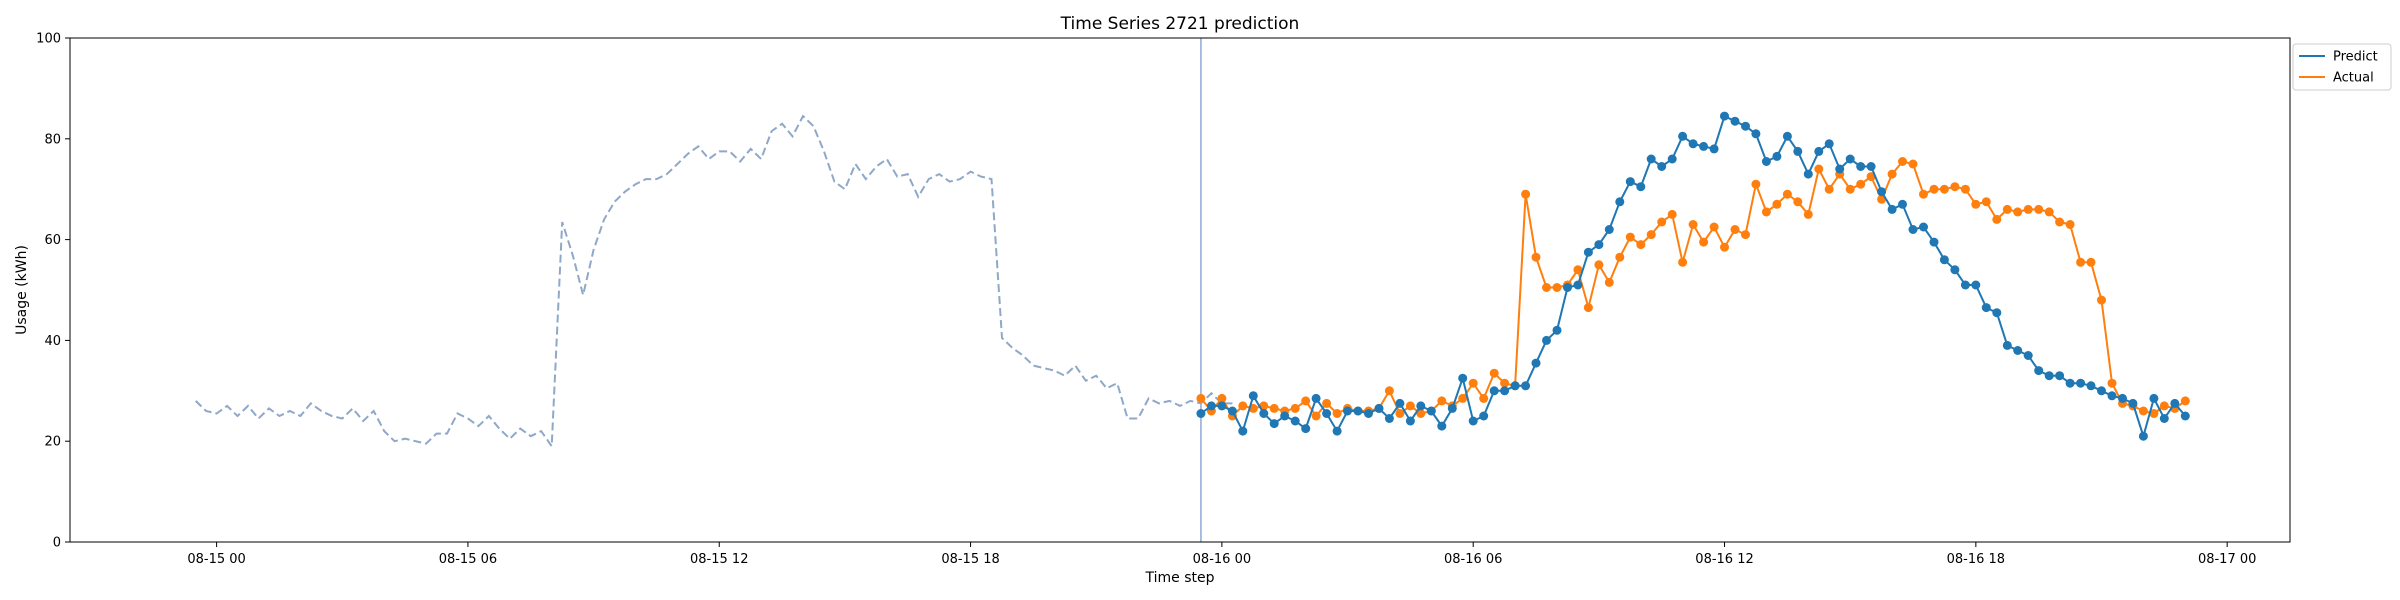 The height and width of the screenshot is (600, 2400). Describe the element at coordinates (2355, 57) in the screenshot. I see `predict-legend-label: Predict` at that location.